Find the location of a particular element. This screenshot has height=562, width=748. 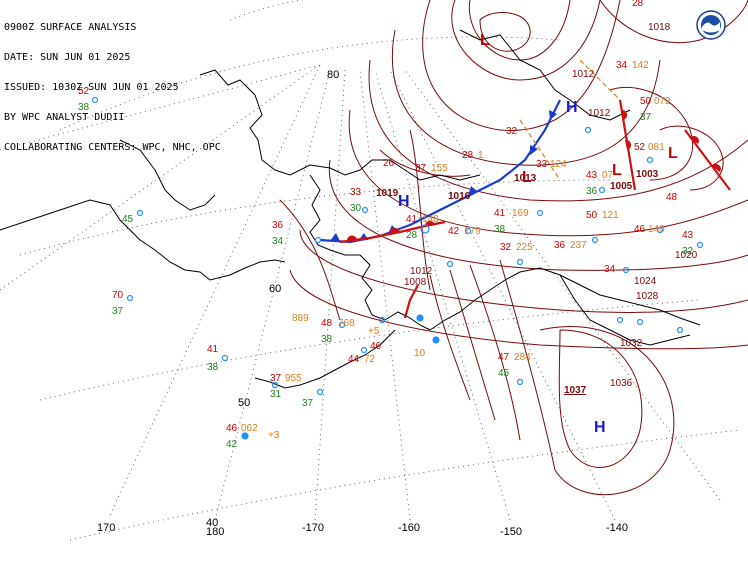

obs-pressure: 148 is located at coordinates (430, 219).